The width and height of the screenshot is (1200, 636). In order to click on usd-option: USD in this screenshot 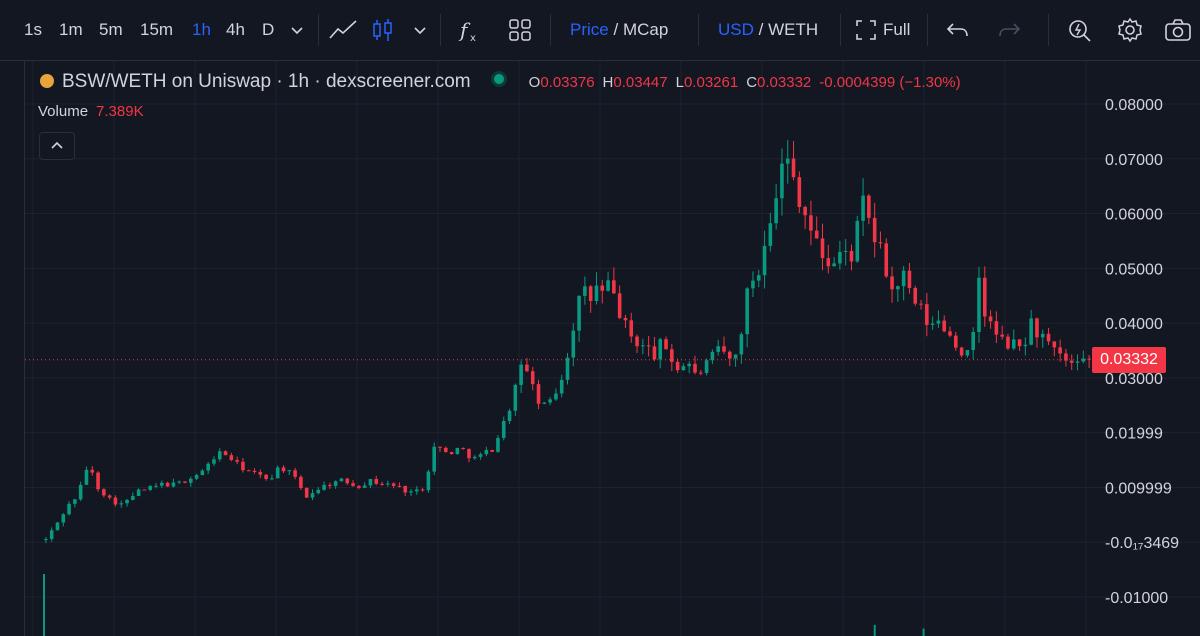, I will do `click(736, 29)`.